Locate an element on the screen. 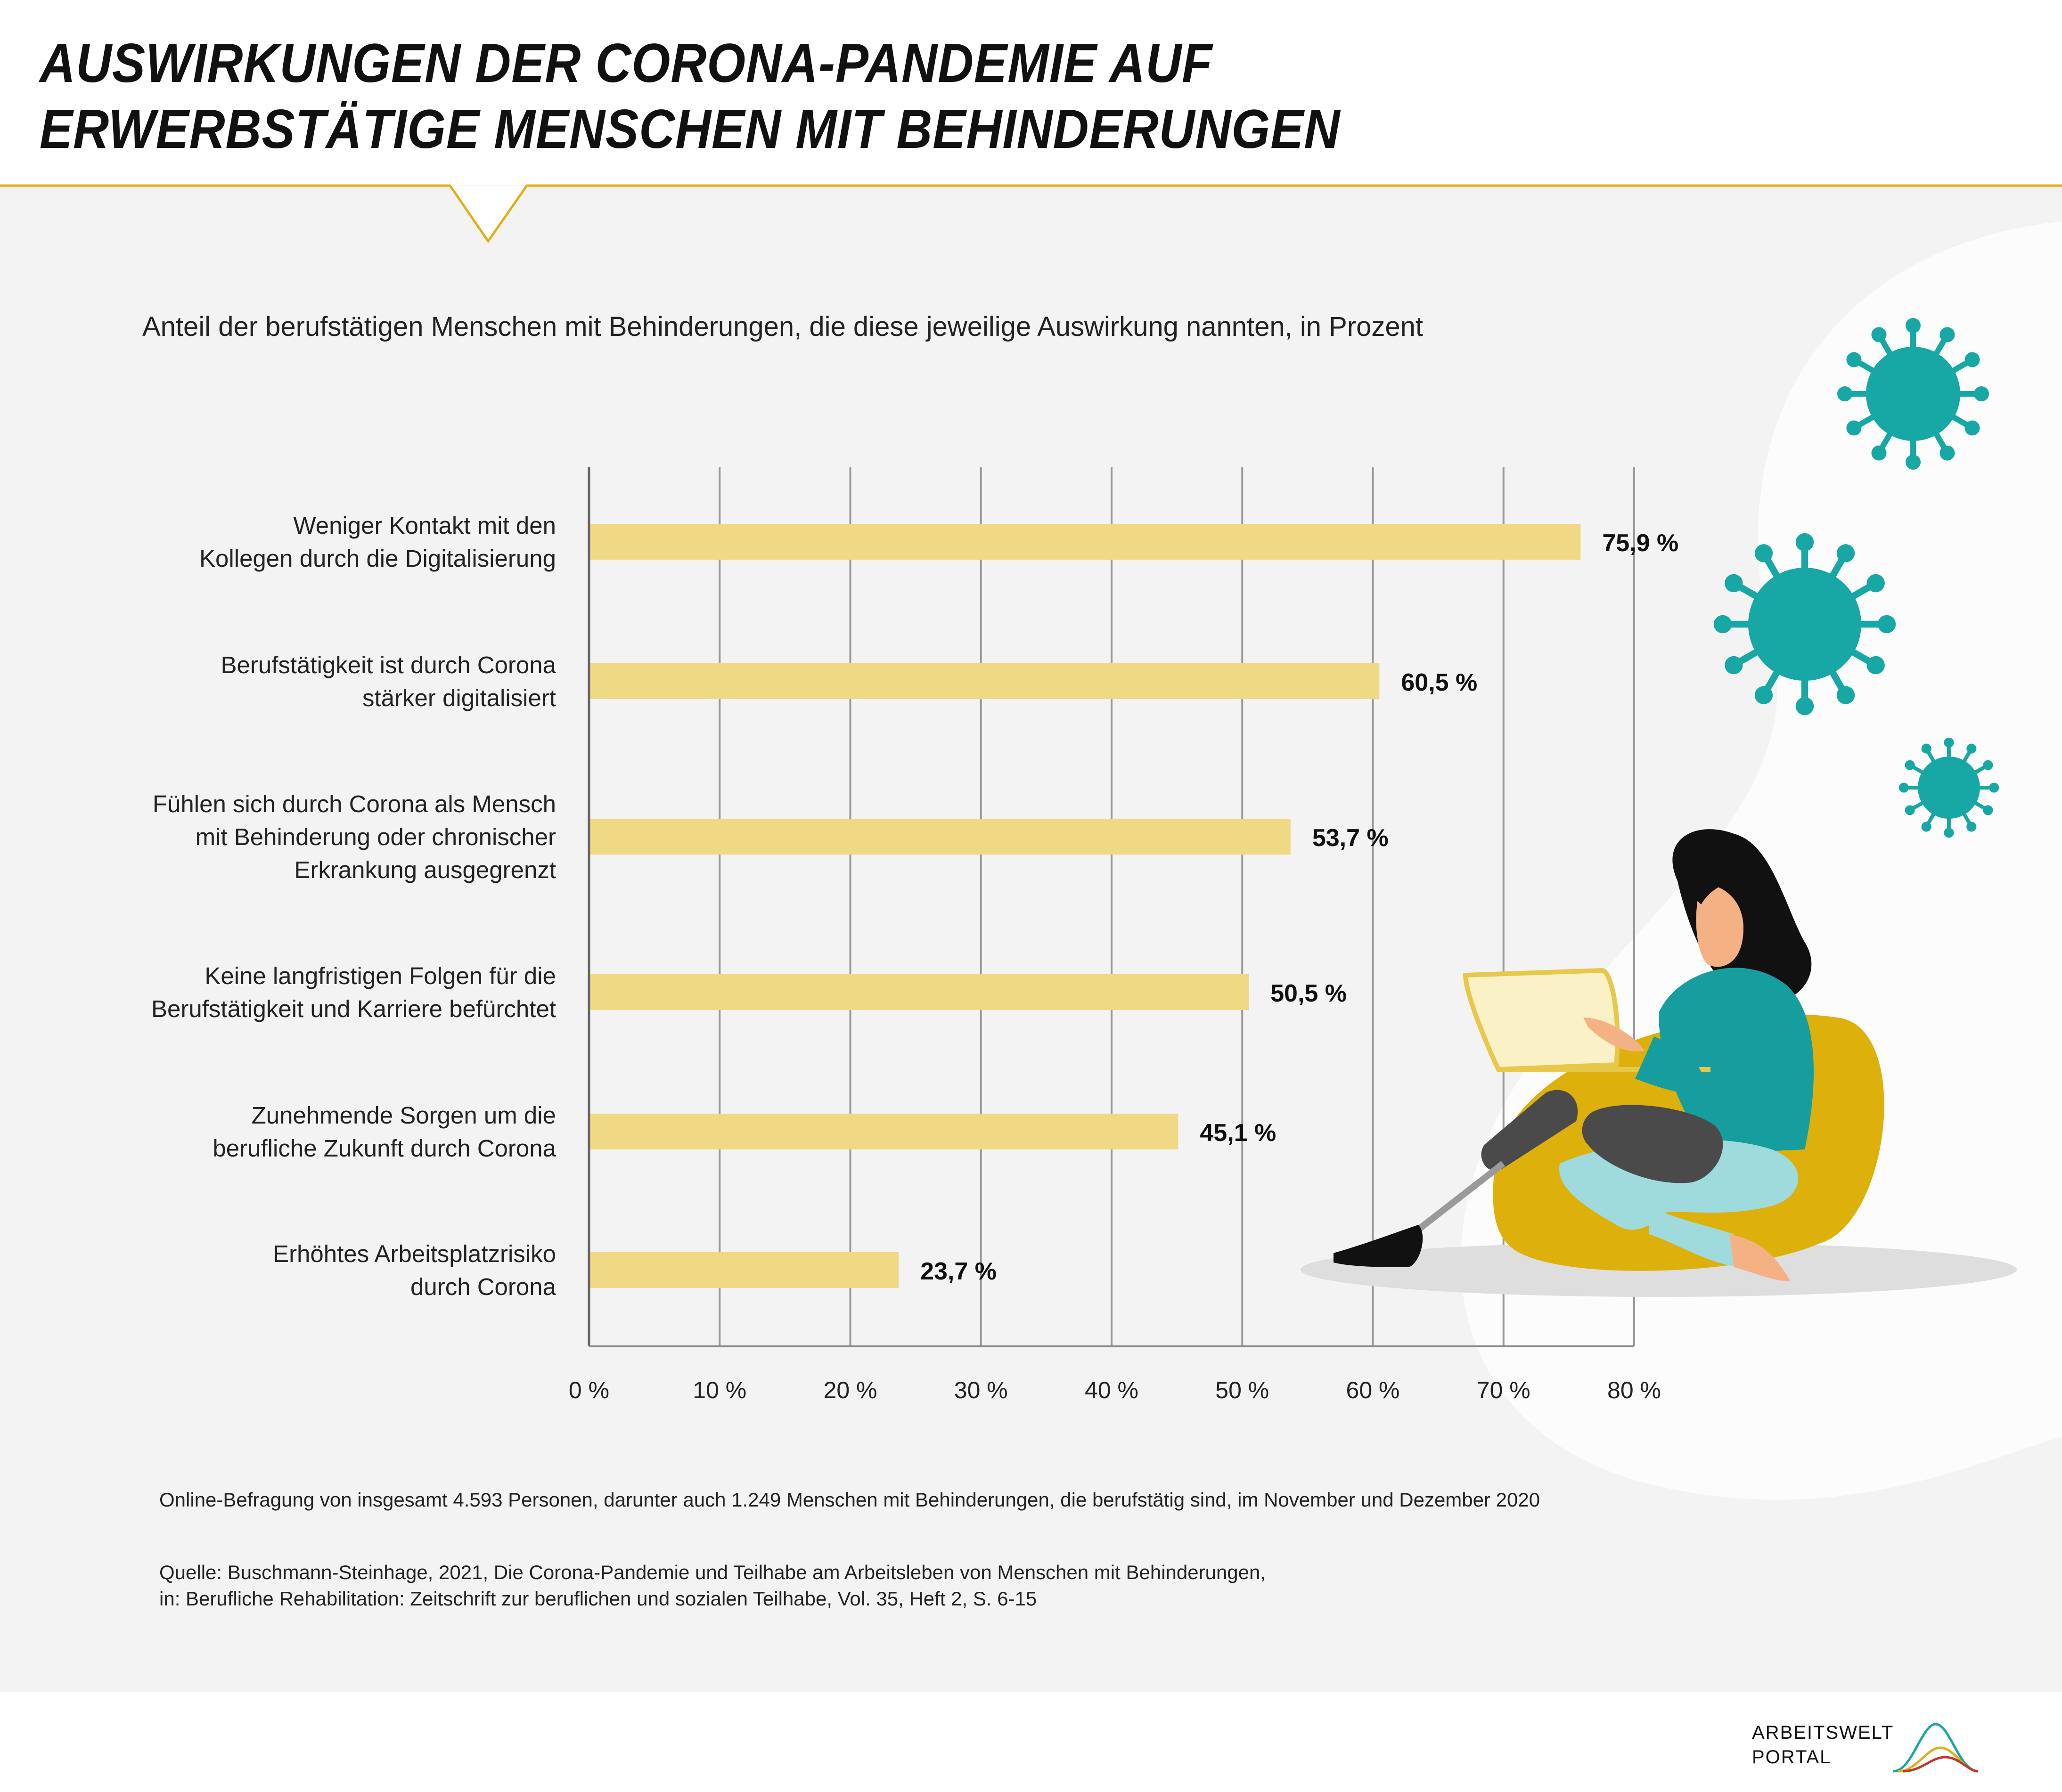  woman-with-laptop-illustration is located at coordinates (1659, 1063).